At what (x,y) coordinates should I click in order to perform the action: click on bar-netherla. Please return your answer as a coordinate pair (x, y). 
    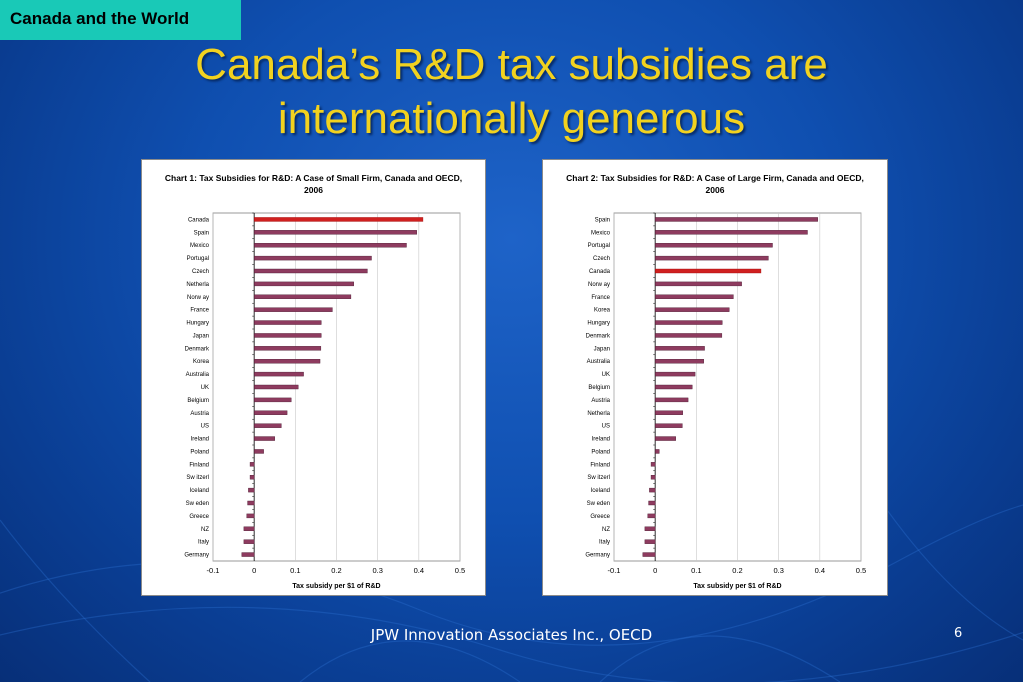
    Looking at the image, I should click on (303, 284).